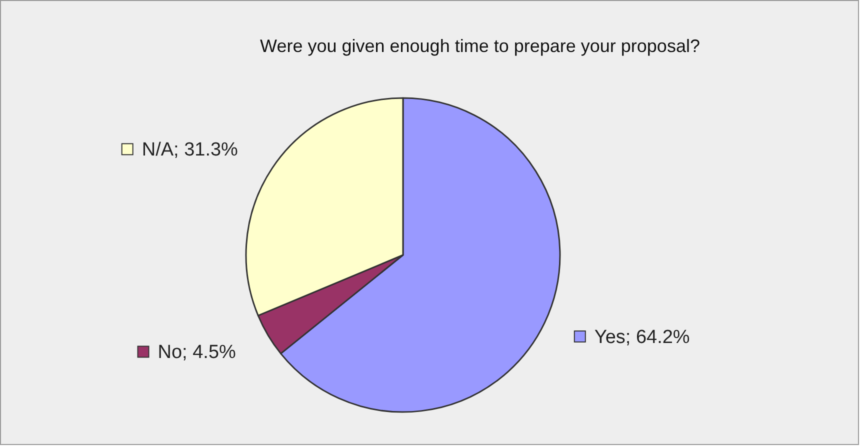 This screenshot has width=860, height=446. What do you see at coordinates (190, 150) in the screenshot?
I see `legend-label: N/A; 31.3%` at bounding box center [190, 150].